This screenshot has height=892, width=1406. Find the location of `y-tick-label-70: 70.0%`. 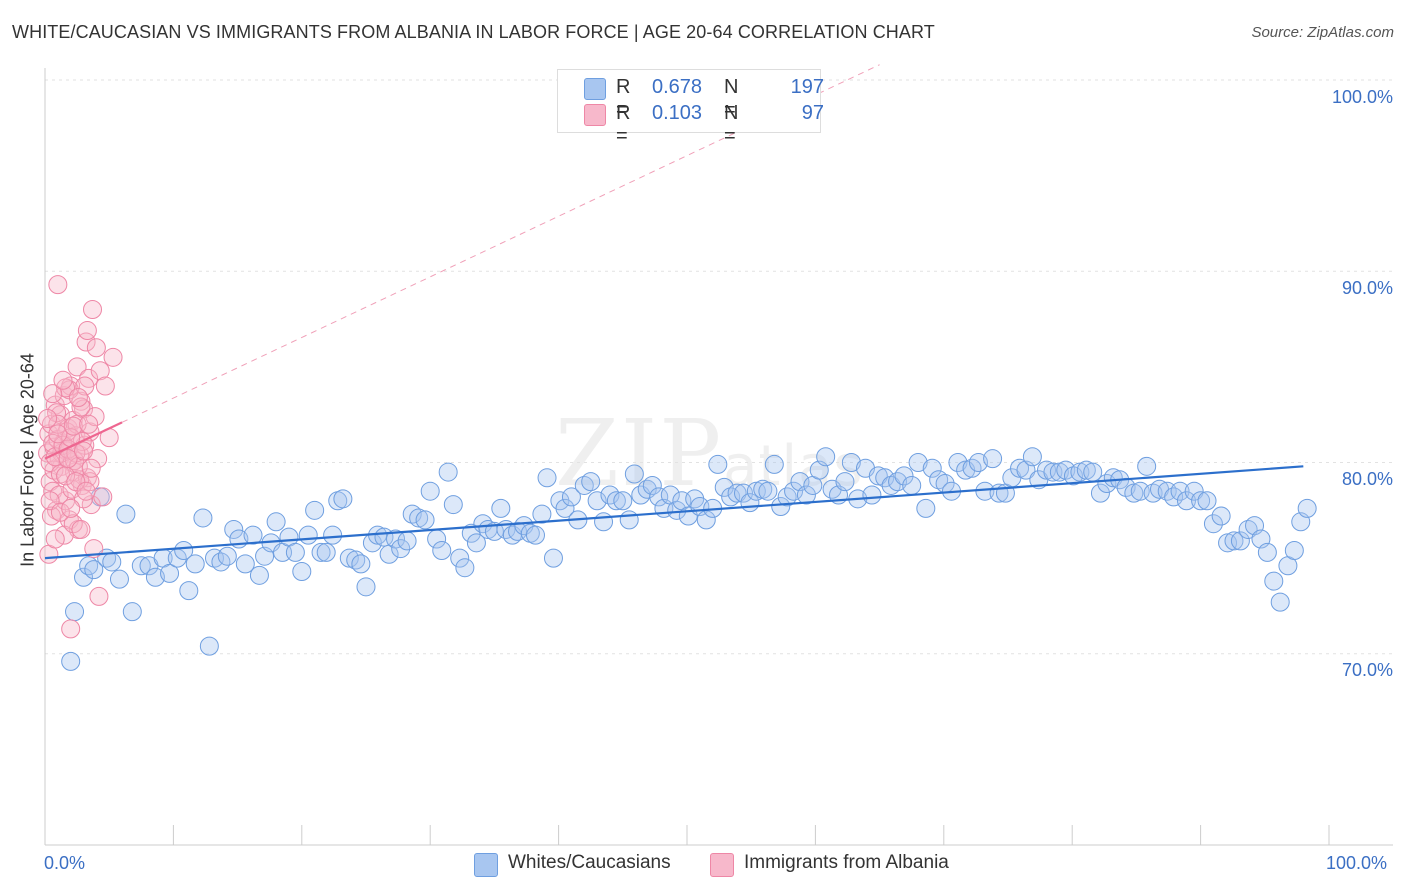

y-tick-label-70: 70.0% is located at coordinates (1367, 670).